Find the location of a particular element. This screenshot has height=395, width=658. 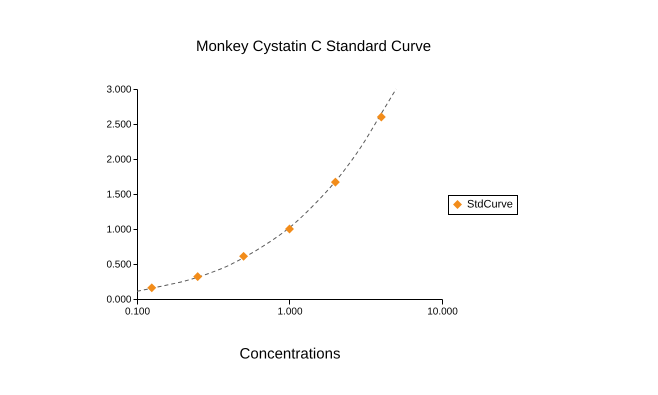

y-tick-label: 1.500 is located at coordinates (119, 195).